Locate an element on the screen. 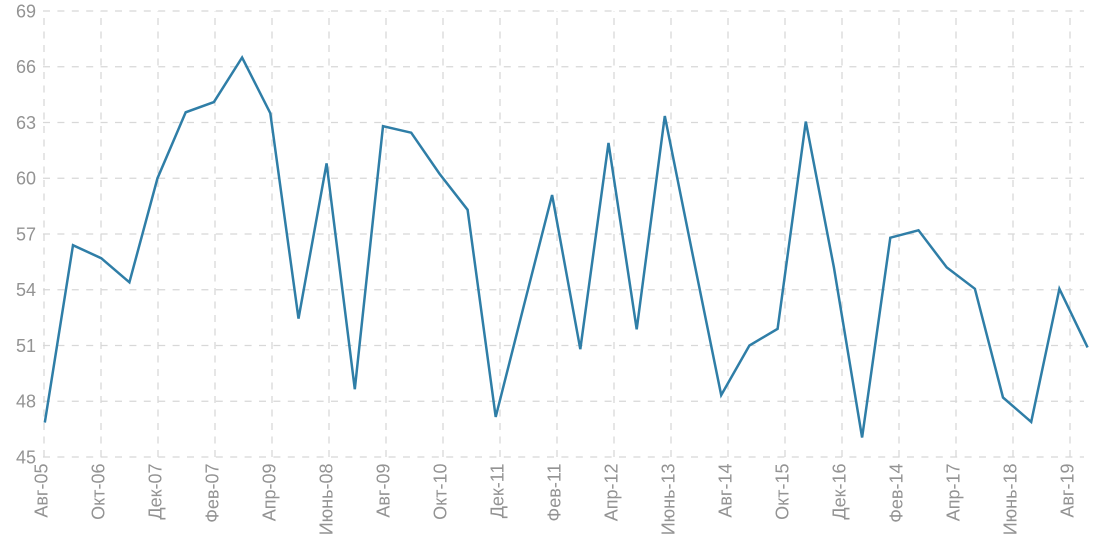 Image resolution: width=1108 pixels, height=553 pixels. svg-text: Июнь-18 is located at coordinates (1011, 500).